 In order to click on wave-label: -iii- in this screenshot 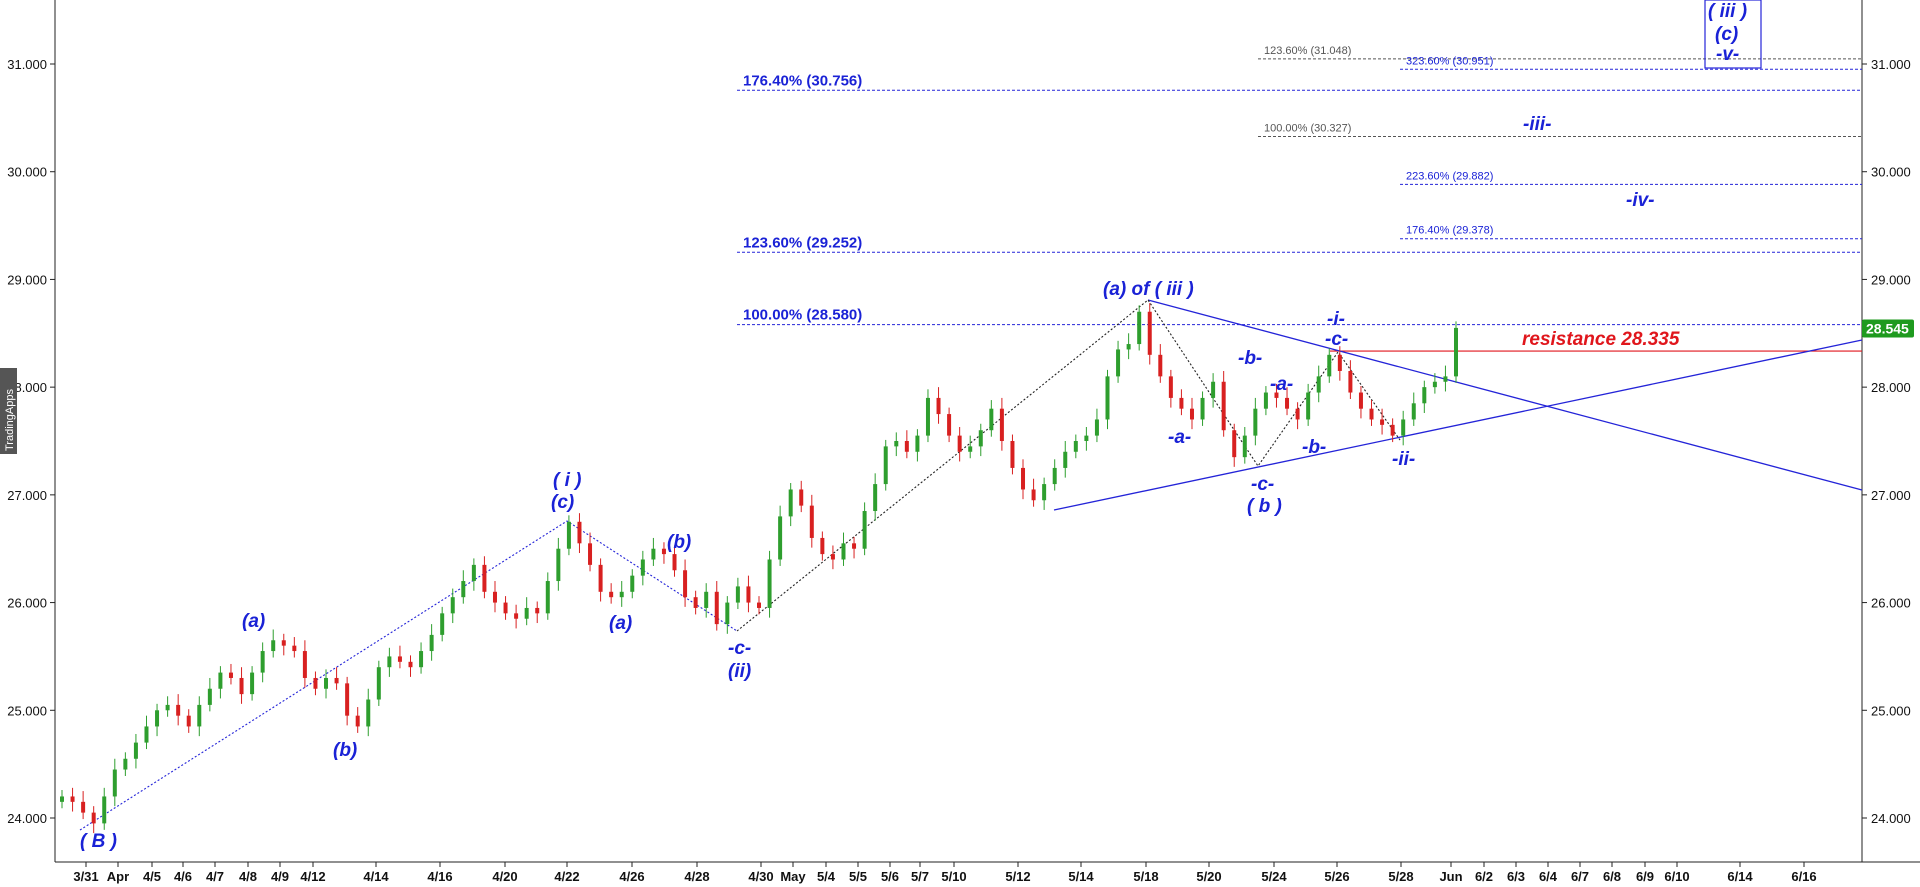, I will do `click(1537, 124)`.